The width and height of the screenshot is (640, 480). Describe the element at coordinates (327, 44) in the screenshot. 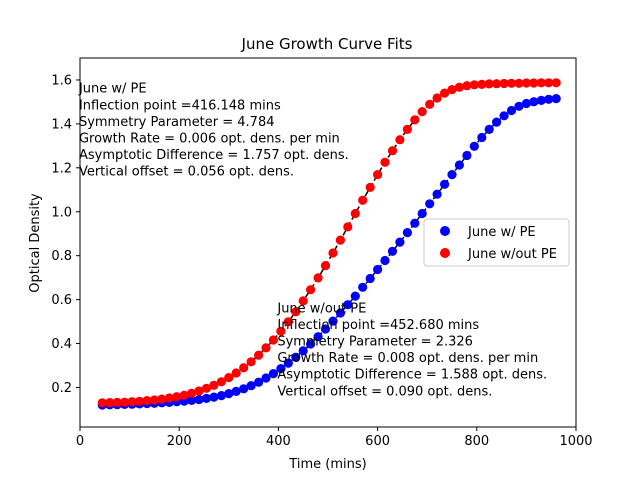

I see `chart-title: June Growth Curve Fits` at that location.